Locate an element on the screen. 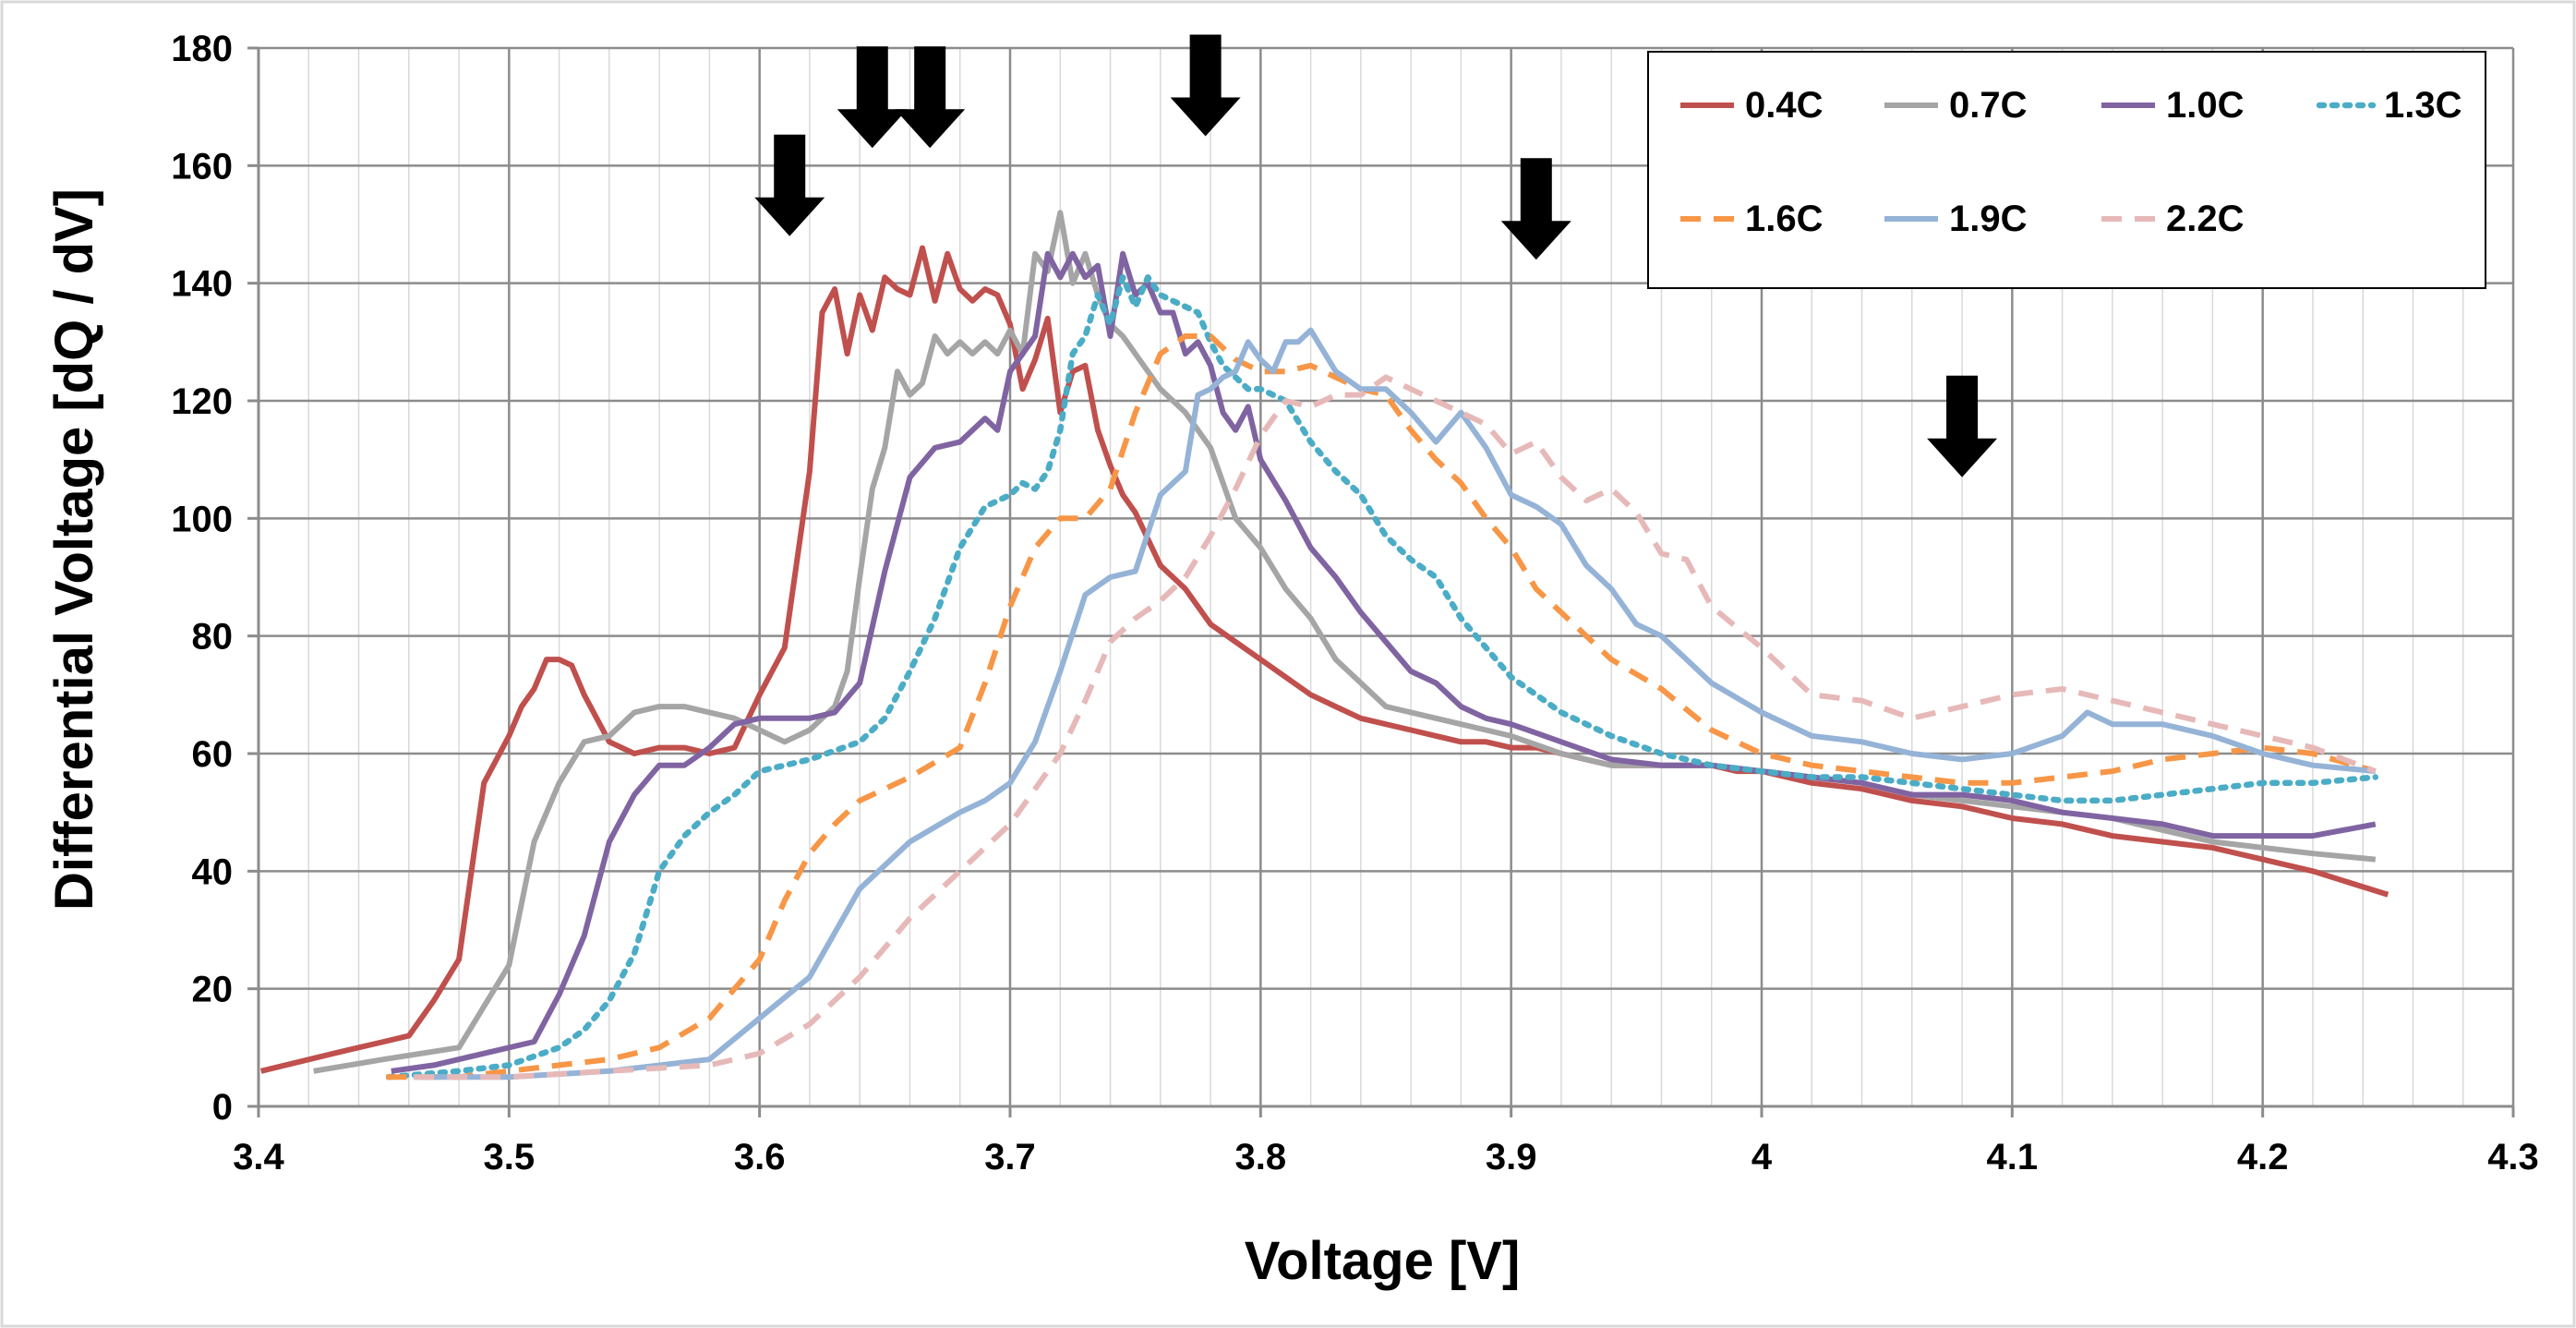  legend-label: 1.9C is located at coordinates (1988, 219).